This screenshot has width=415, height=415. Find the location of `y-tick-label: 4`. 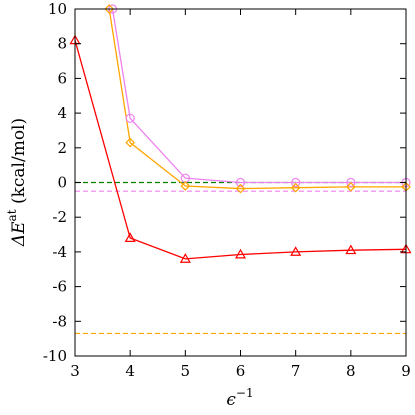

y-tick-label: 4 is located at coordinates (62, 113).